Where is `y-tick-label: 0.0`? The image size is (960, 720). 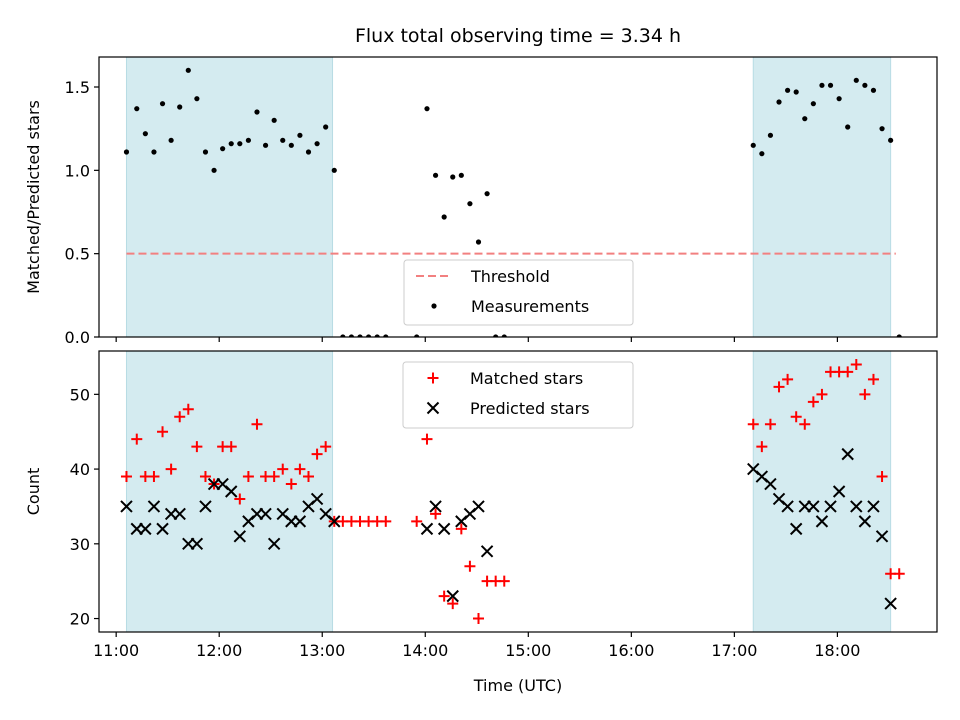 y-tick-label: 0.0 is located at coordinates (77, 337).